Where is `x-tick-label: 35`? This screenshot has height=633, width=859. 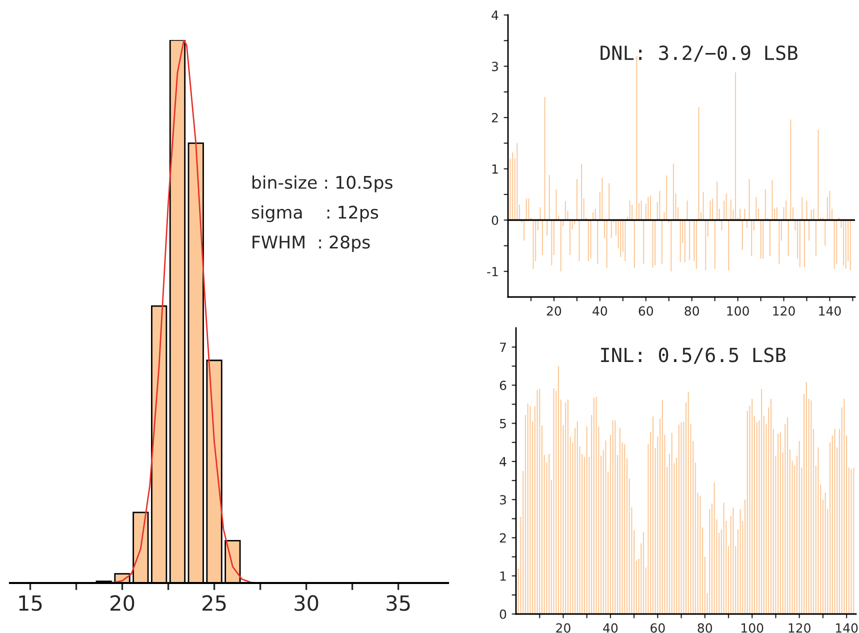
x-tick-label: 35 is located at coordinates (398, 603).